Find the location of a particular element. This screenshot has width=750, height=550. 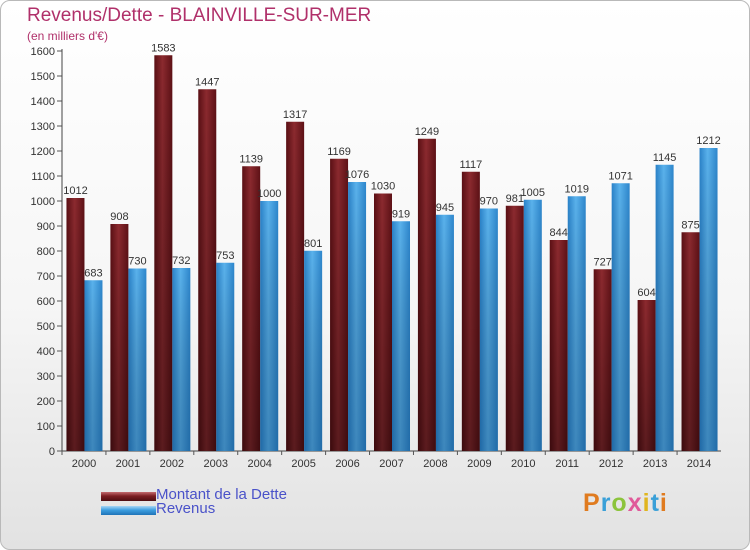

data-label-dette: 908 is located at coordinates (119, 217).